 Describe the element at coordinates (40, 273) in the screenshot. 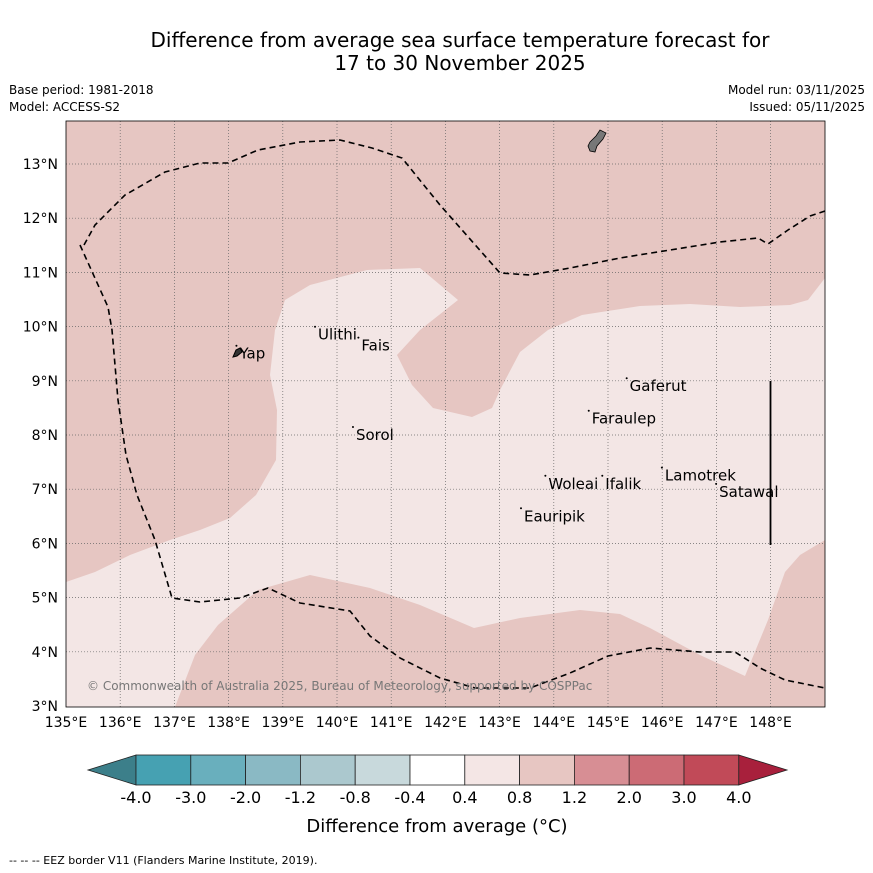

I see `lat-tick-label: 11°N` at that location.